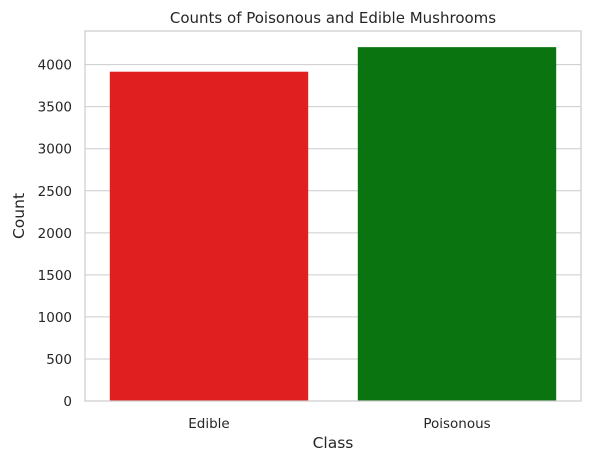 The height and width of the screenshot is (463, 591). I want to click on x-tick-label: Edible, so click(208, 424).